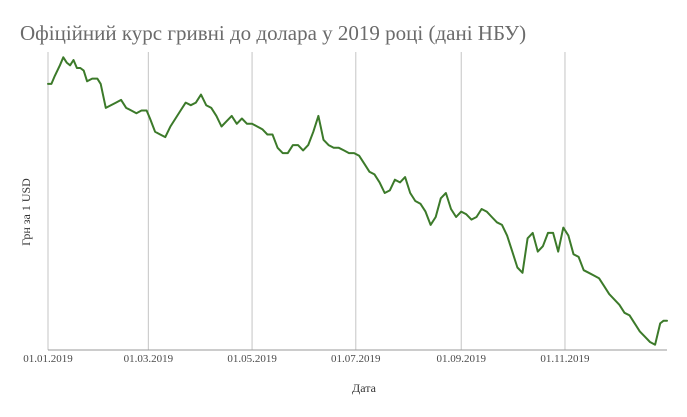 This screenshot has width=687, height=417. What do you see at coordinates (149, 359) in the screenshot?
I see `x-tick-label-1: 01.03.2019` at bounding box center [149, 359].